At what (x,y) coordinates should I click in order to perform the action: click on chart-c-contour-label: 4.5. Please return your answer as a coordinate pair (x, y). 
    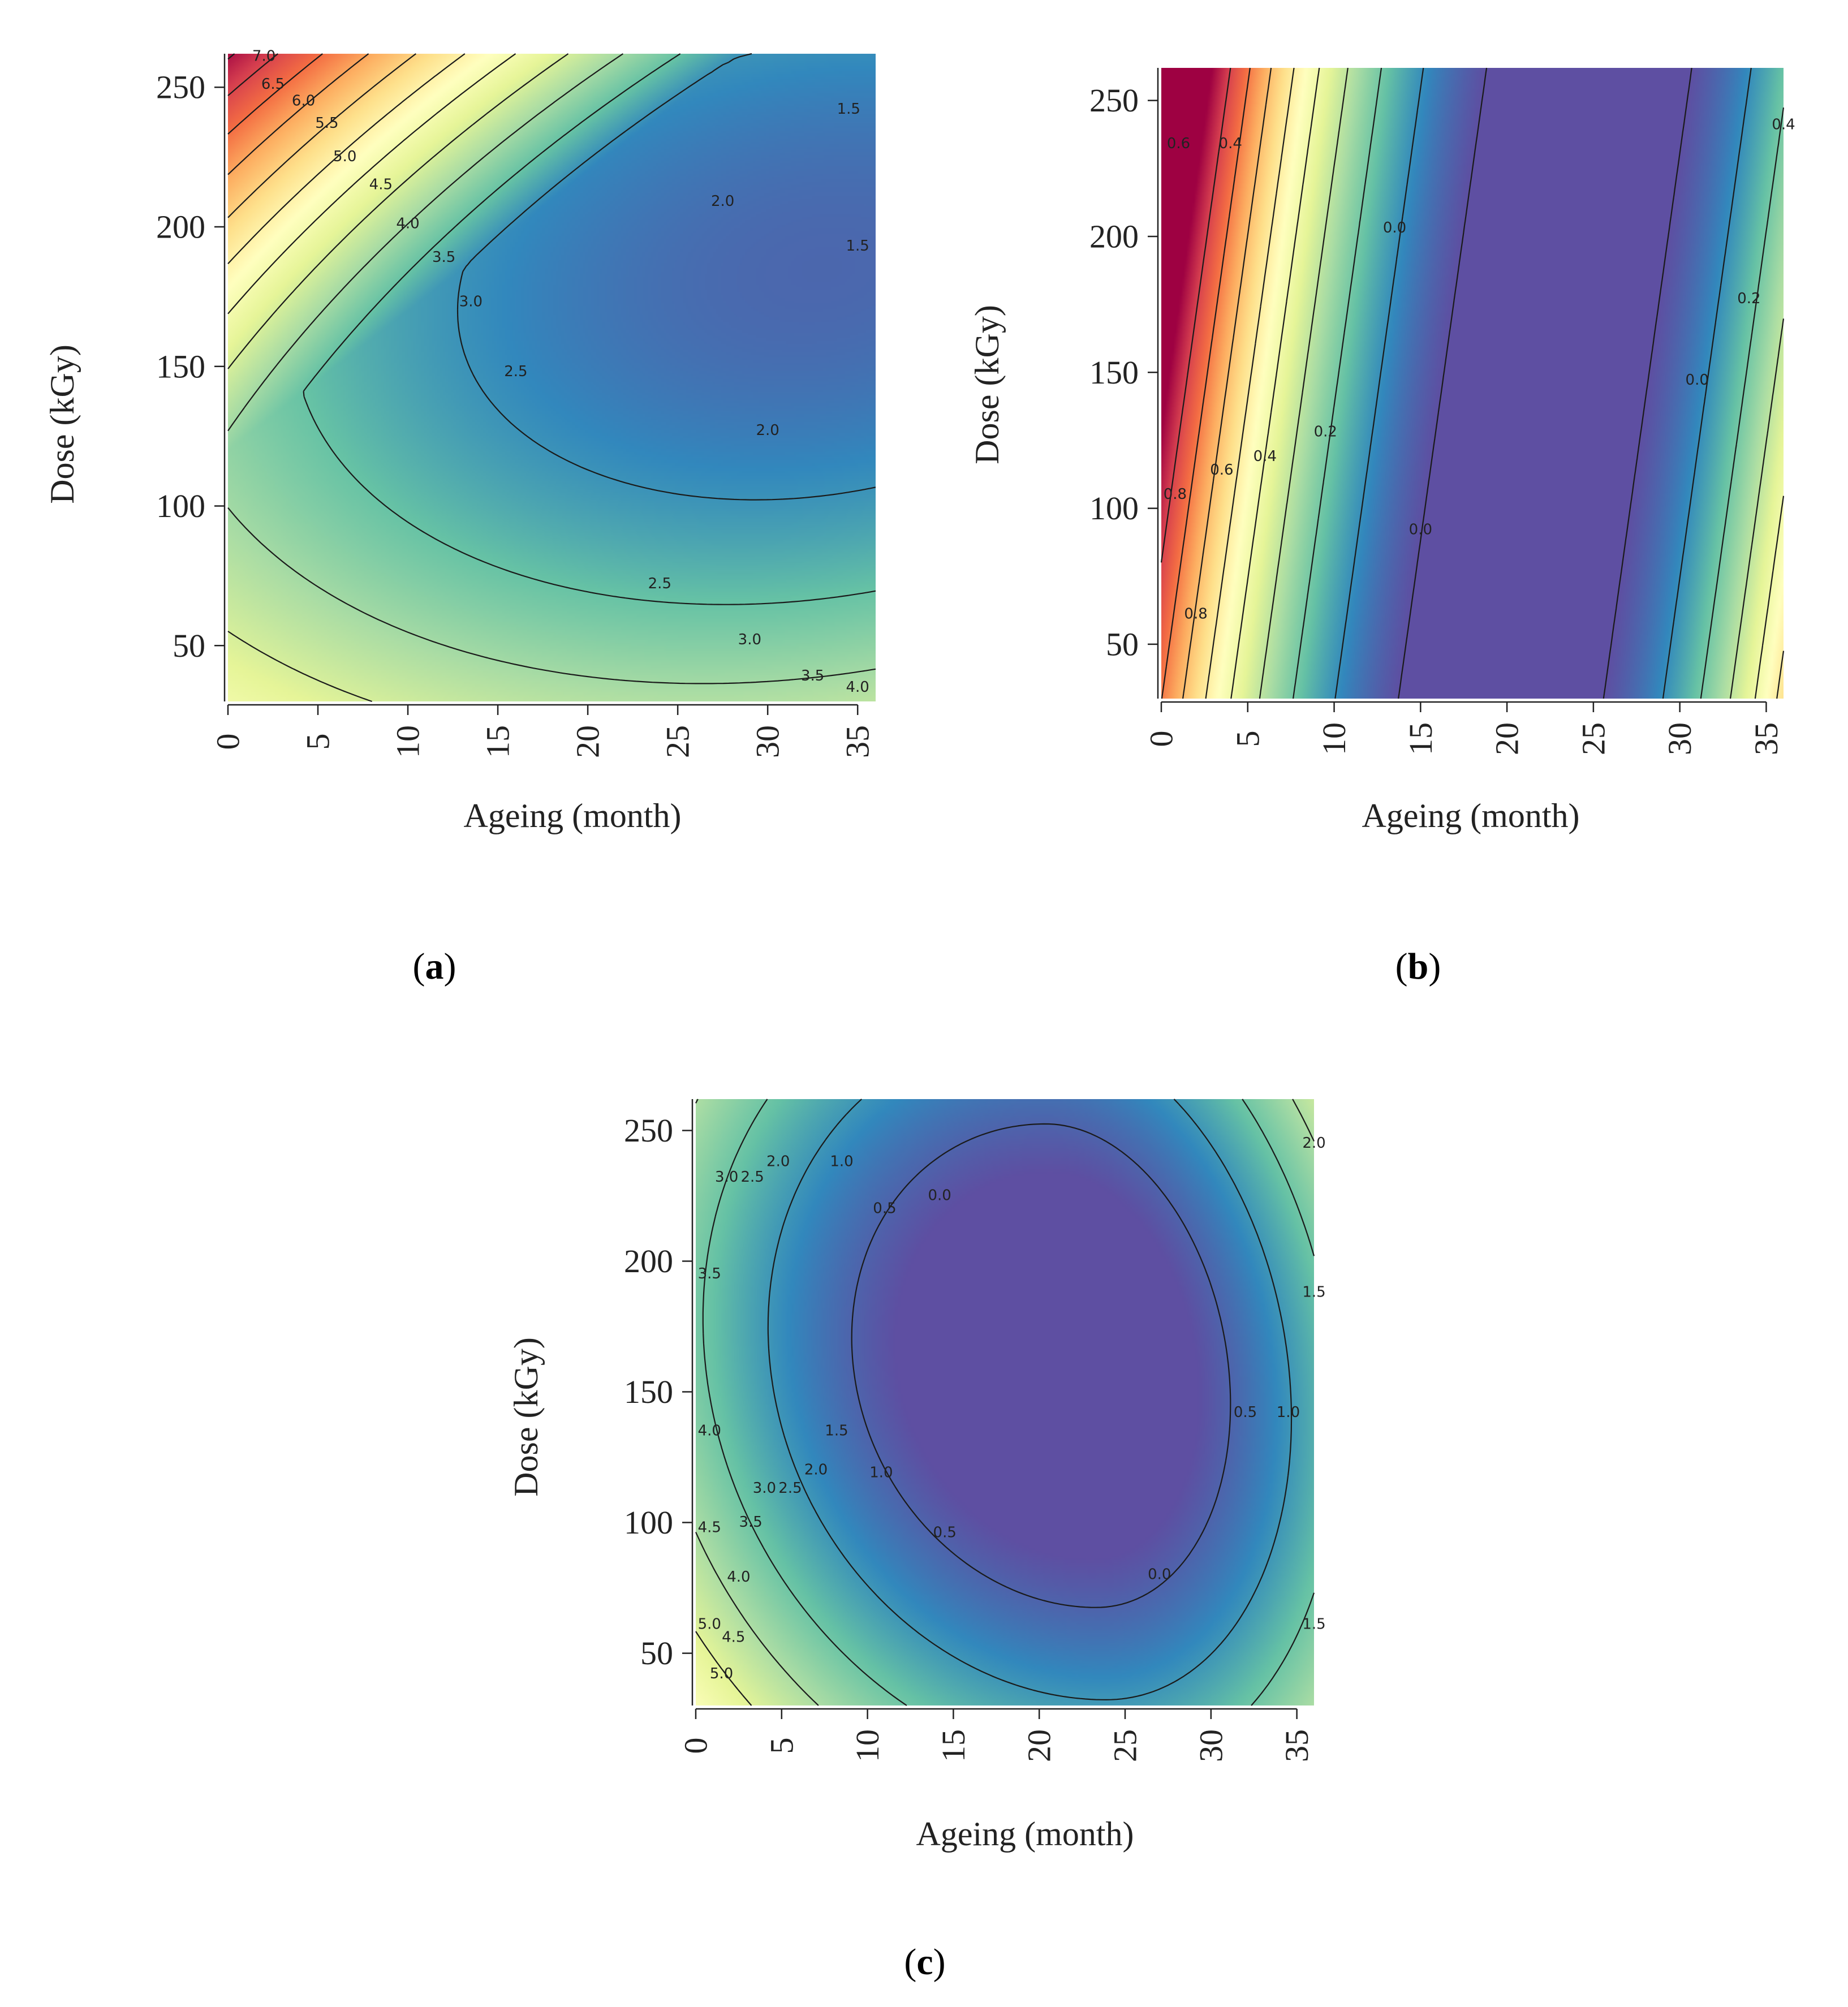
    Looking at the image, I should click on (733, 1638).